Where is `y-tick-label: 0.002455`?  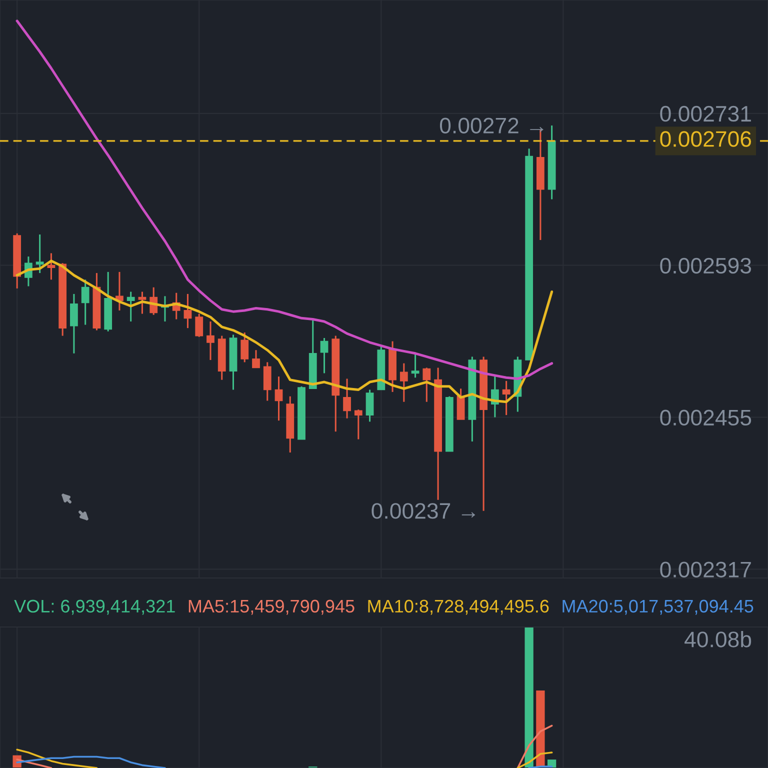
y-tick-label: 0.002455 is located at coordinates (706, 418).